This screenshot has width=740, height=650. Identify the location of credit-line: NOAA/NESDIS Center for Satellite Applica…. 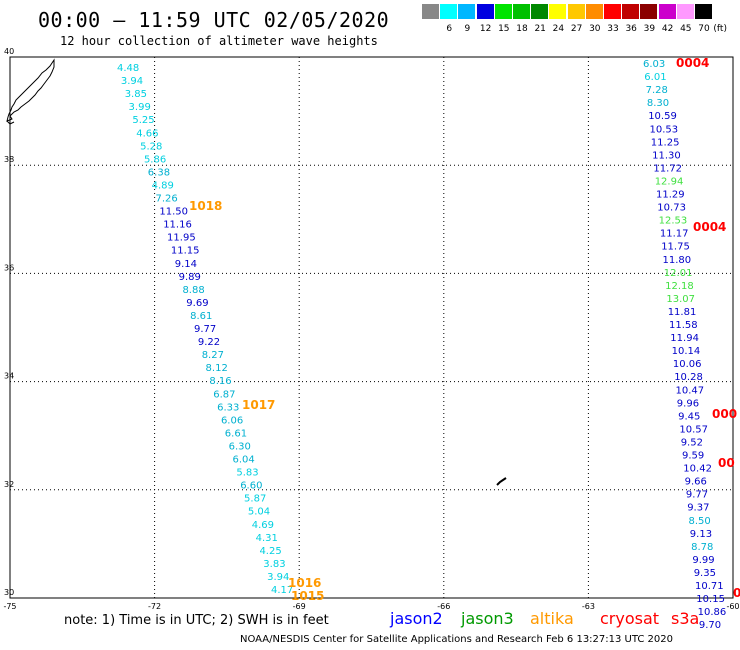
(456, 639).